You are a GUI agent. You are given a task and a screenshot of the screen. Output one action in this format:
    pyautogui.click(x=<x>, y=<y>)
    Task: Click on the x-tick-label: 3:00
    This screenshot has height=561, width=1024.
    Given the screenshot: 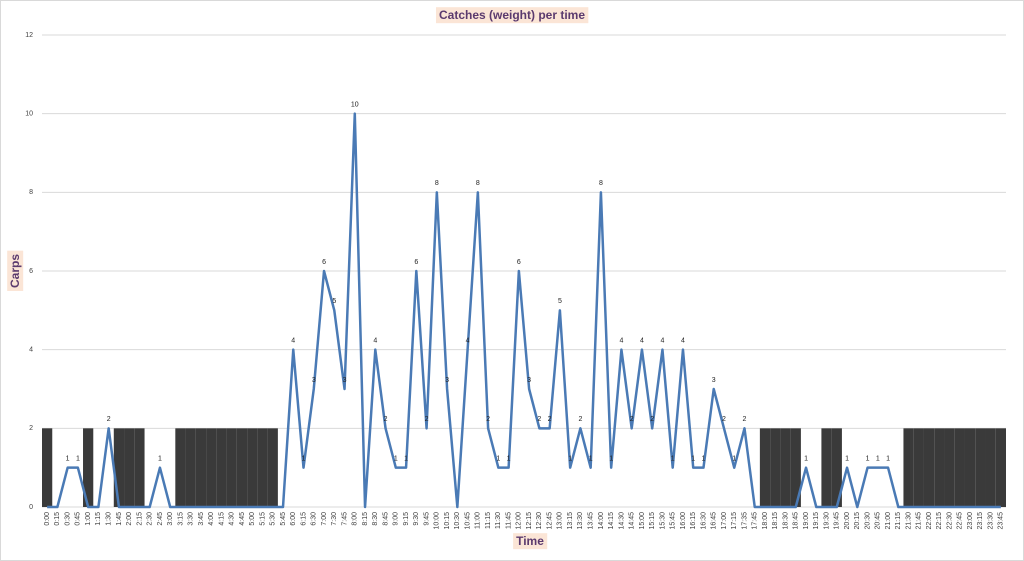 What is the action you would take?
    pyautogui.click(x=170, y=519)
    